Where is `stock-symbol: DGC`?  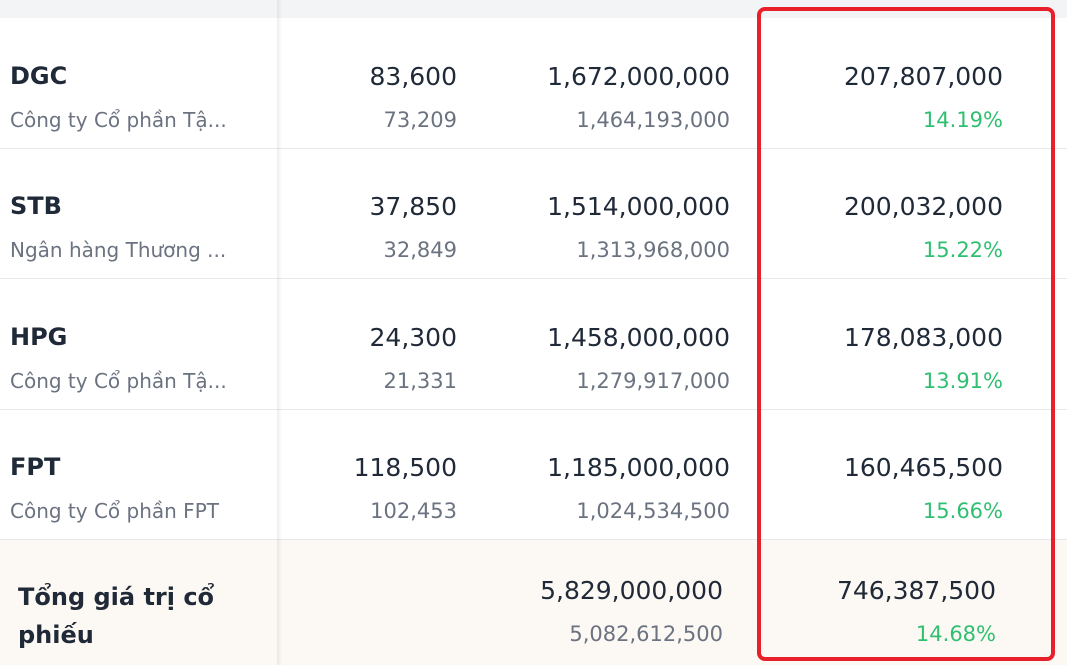
stock-symbol: DGC is located at coordinates (39, 76).